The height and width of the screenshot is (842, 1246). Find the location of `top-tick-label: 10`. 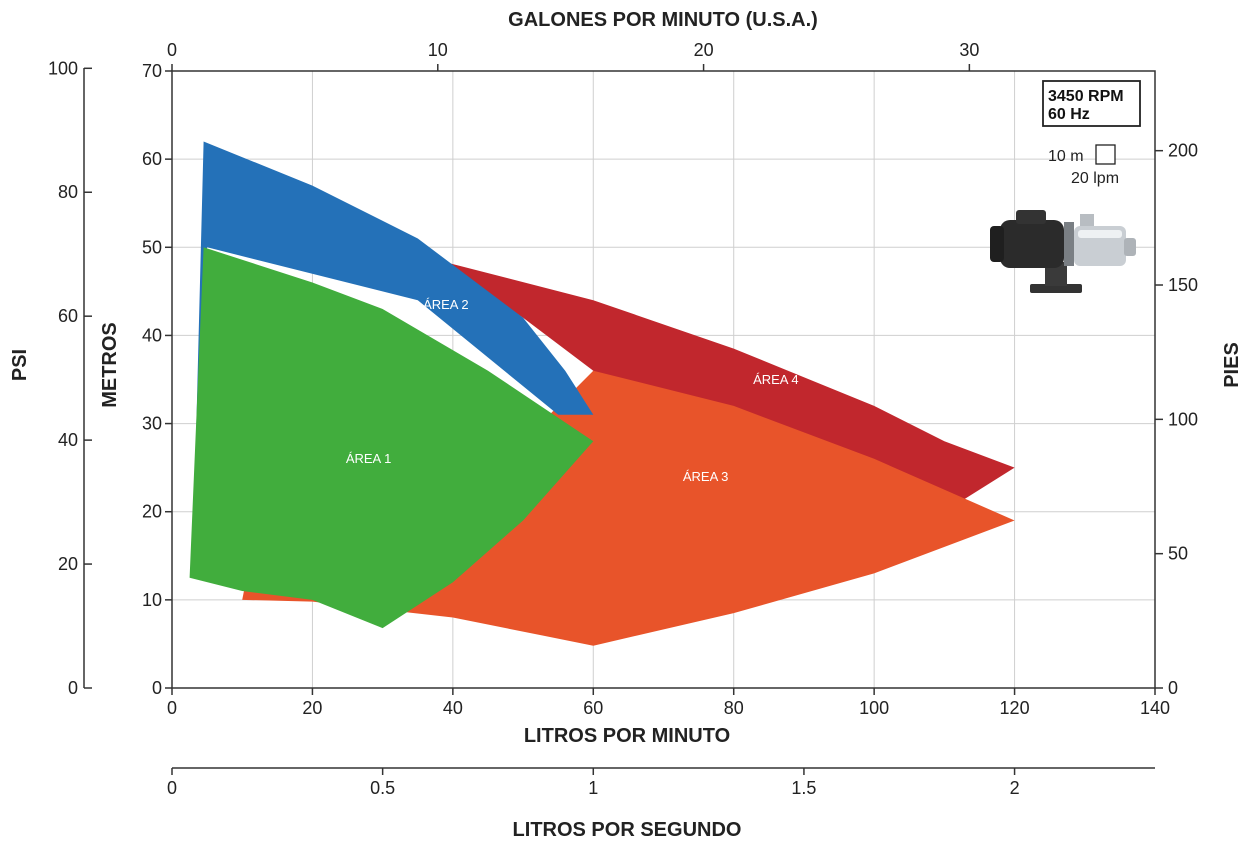

top-tick-label: 10 is located at coordinates (438, 50).